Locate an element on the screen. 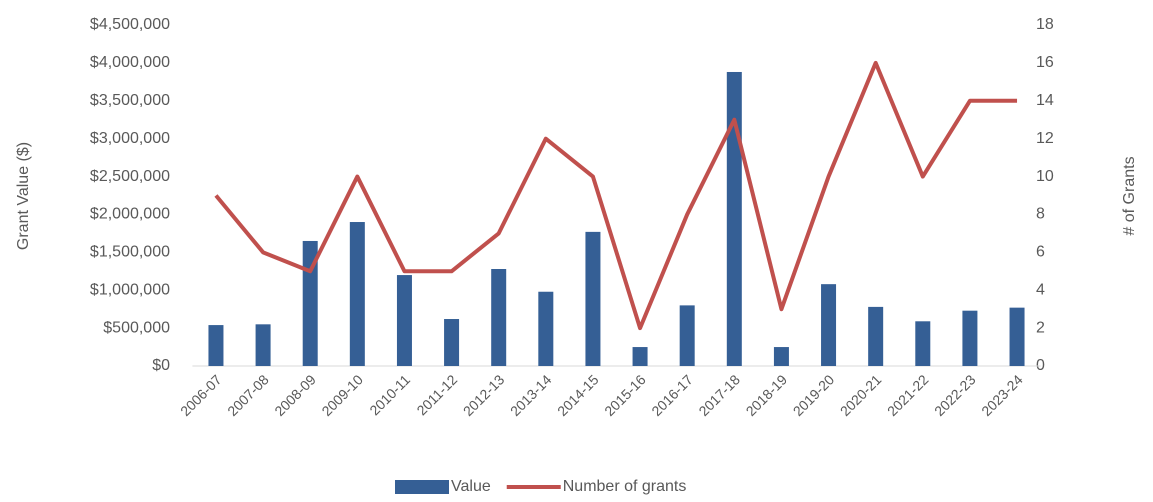 The height and width of the screenshot is (502, 1153). y2-tick-label: 4 is located at coordinates (1040, 289).